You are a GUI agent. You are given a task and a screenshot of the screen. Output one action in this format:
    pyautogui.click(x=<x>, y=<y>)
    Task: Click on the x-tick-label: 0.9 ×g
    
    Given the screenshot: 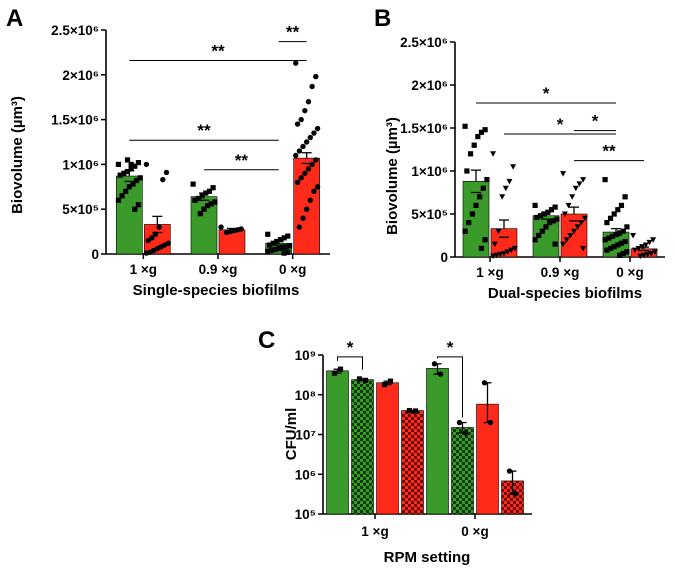 What is the action you would take?
    pyautogui.click(x=218, y=269)
    